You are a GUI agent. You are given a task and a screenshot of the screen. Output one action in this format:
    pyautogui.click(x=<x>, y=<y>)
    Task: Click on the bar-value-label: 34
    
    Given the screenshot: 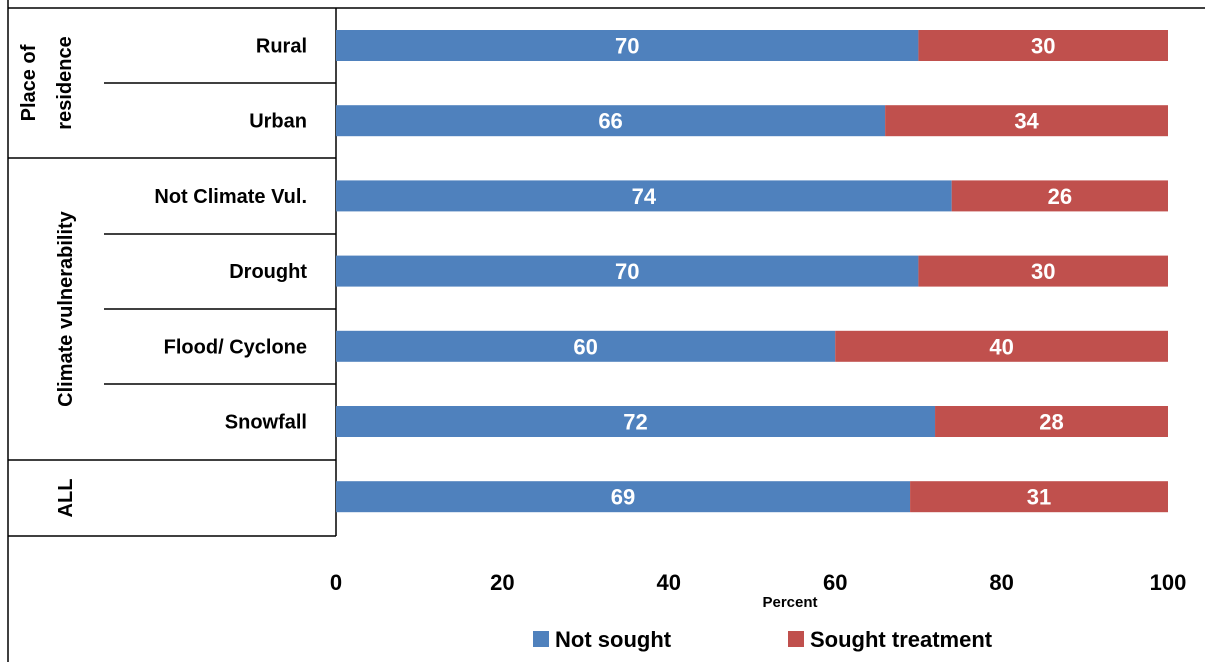 What is the action you would take?
    pyautogui.click(x=1026, y=121)
    